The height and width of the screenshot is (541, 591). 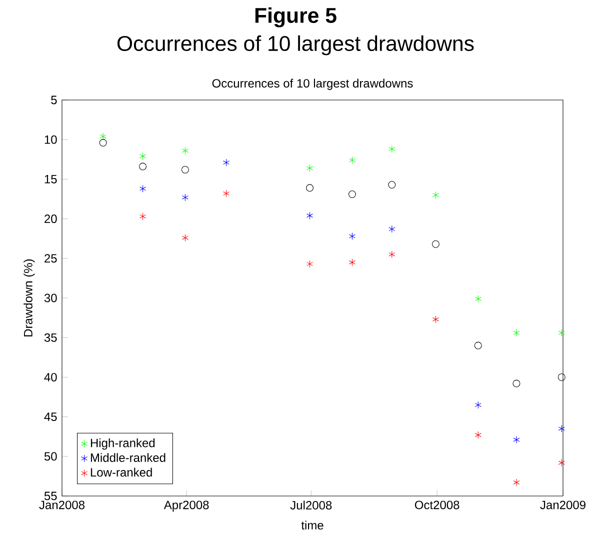 What do you see at coordinates (29, 297) in the screenshot?
I see `y-axis-title: Drawdown (%)` at bounding box center [29, 297].